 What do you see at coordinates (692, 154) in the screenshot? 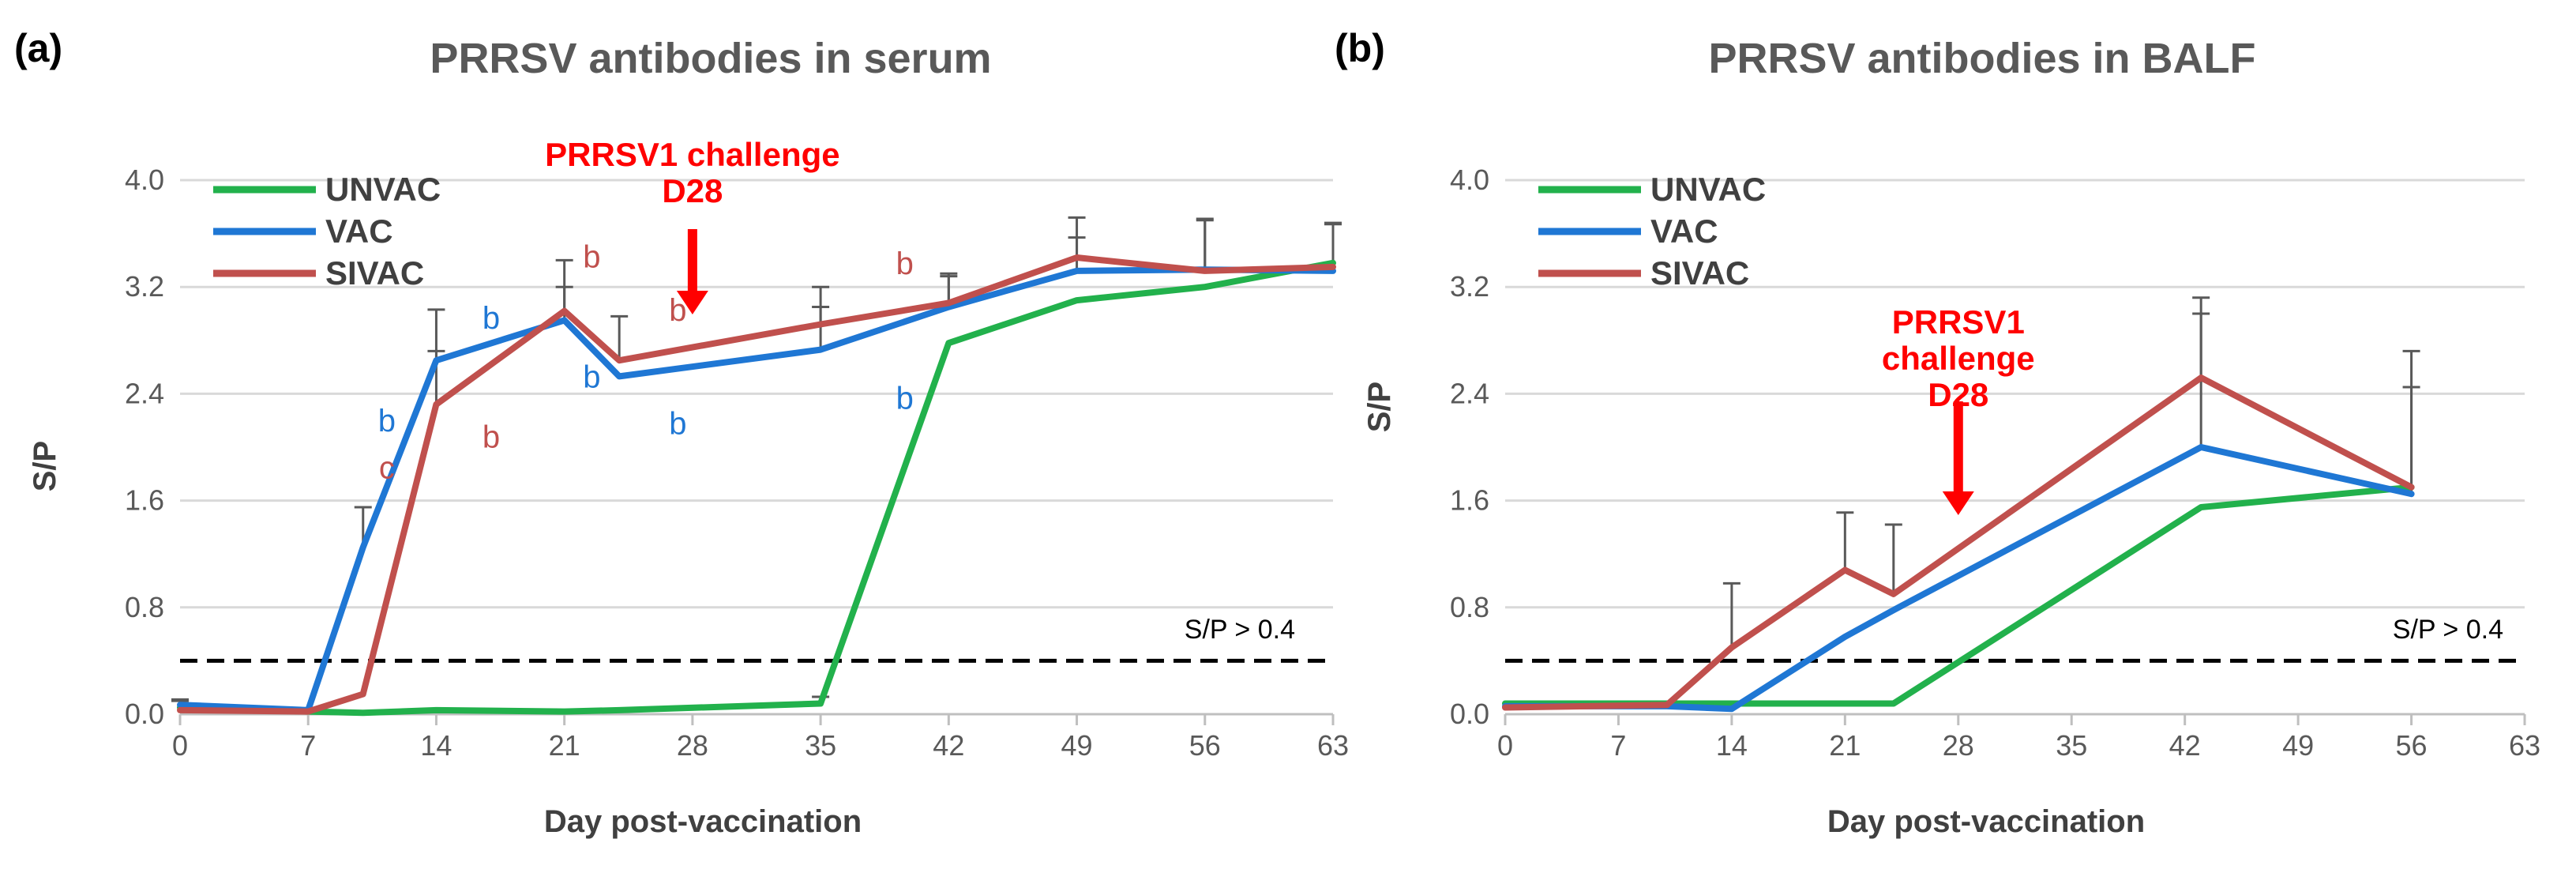
I see `challenge-label: PRRSV1 challenge` at bounding box center [692, 154].